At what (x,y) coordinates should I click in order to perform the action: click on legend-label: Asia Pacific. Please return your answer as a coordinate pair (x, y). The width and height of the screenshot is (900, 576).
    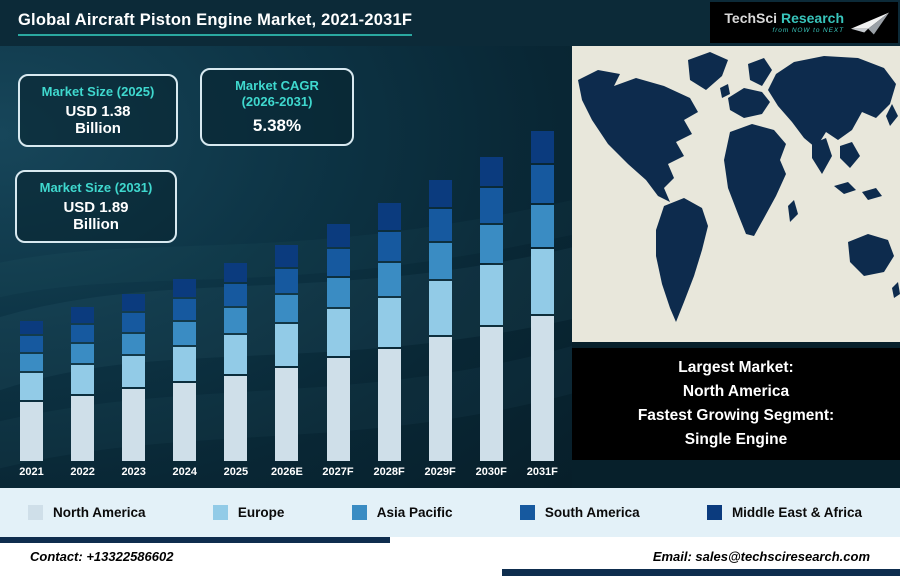
    Looking at the image, I should click on (414, 512).